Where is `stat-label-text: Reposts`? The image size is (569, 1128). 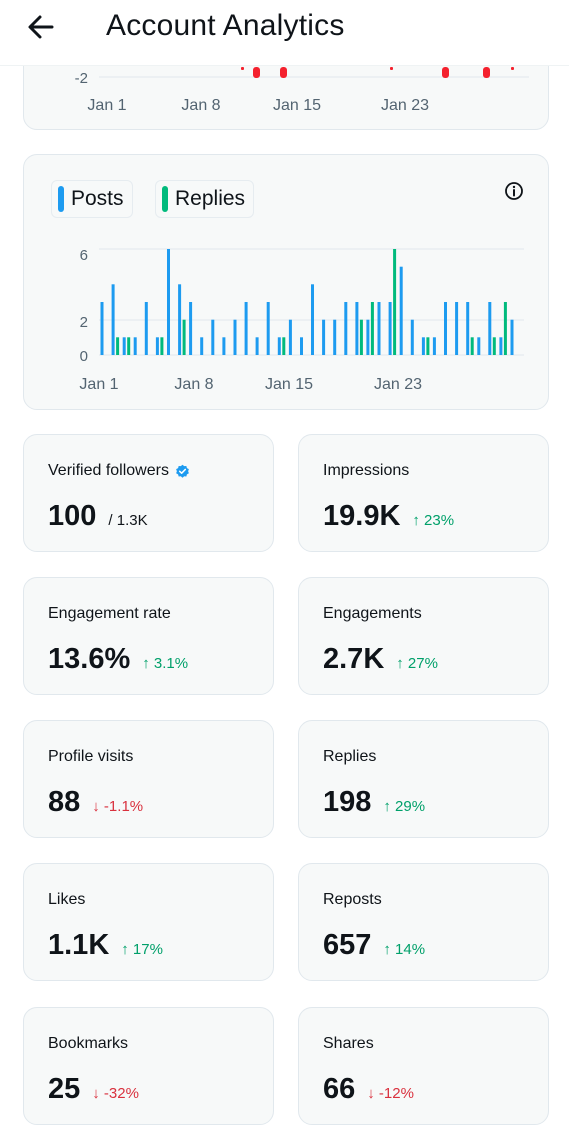
stat-label-text: Reposts is located at coordinates (352, 899).